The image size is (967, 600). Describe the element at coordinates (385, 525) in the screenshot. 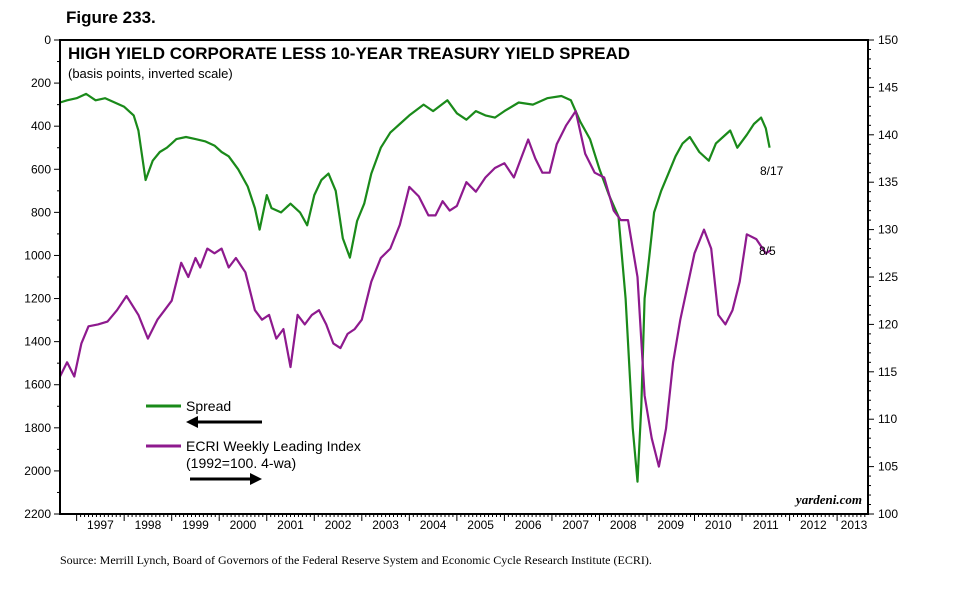

I see `x-axis-tick-label: 2003` at that location.